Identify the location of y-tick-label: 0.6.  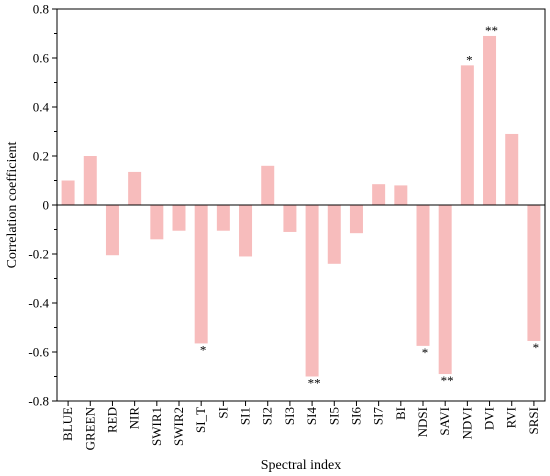
(41, 58).